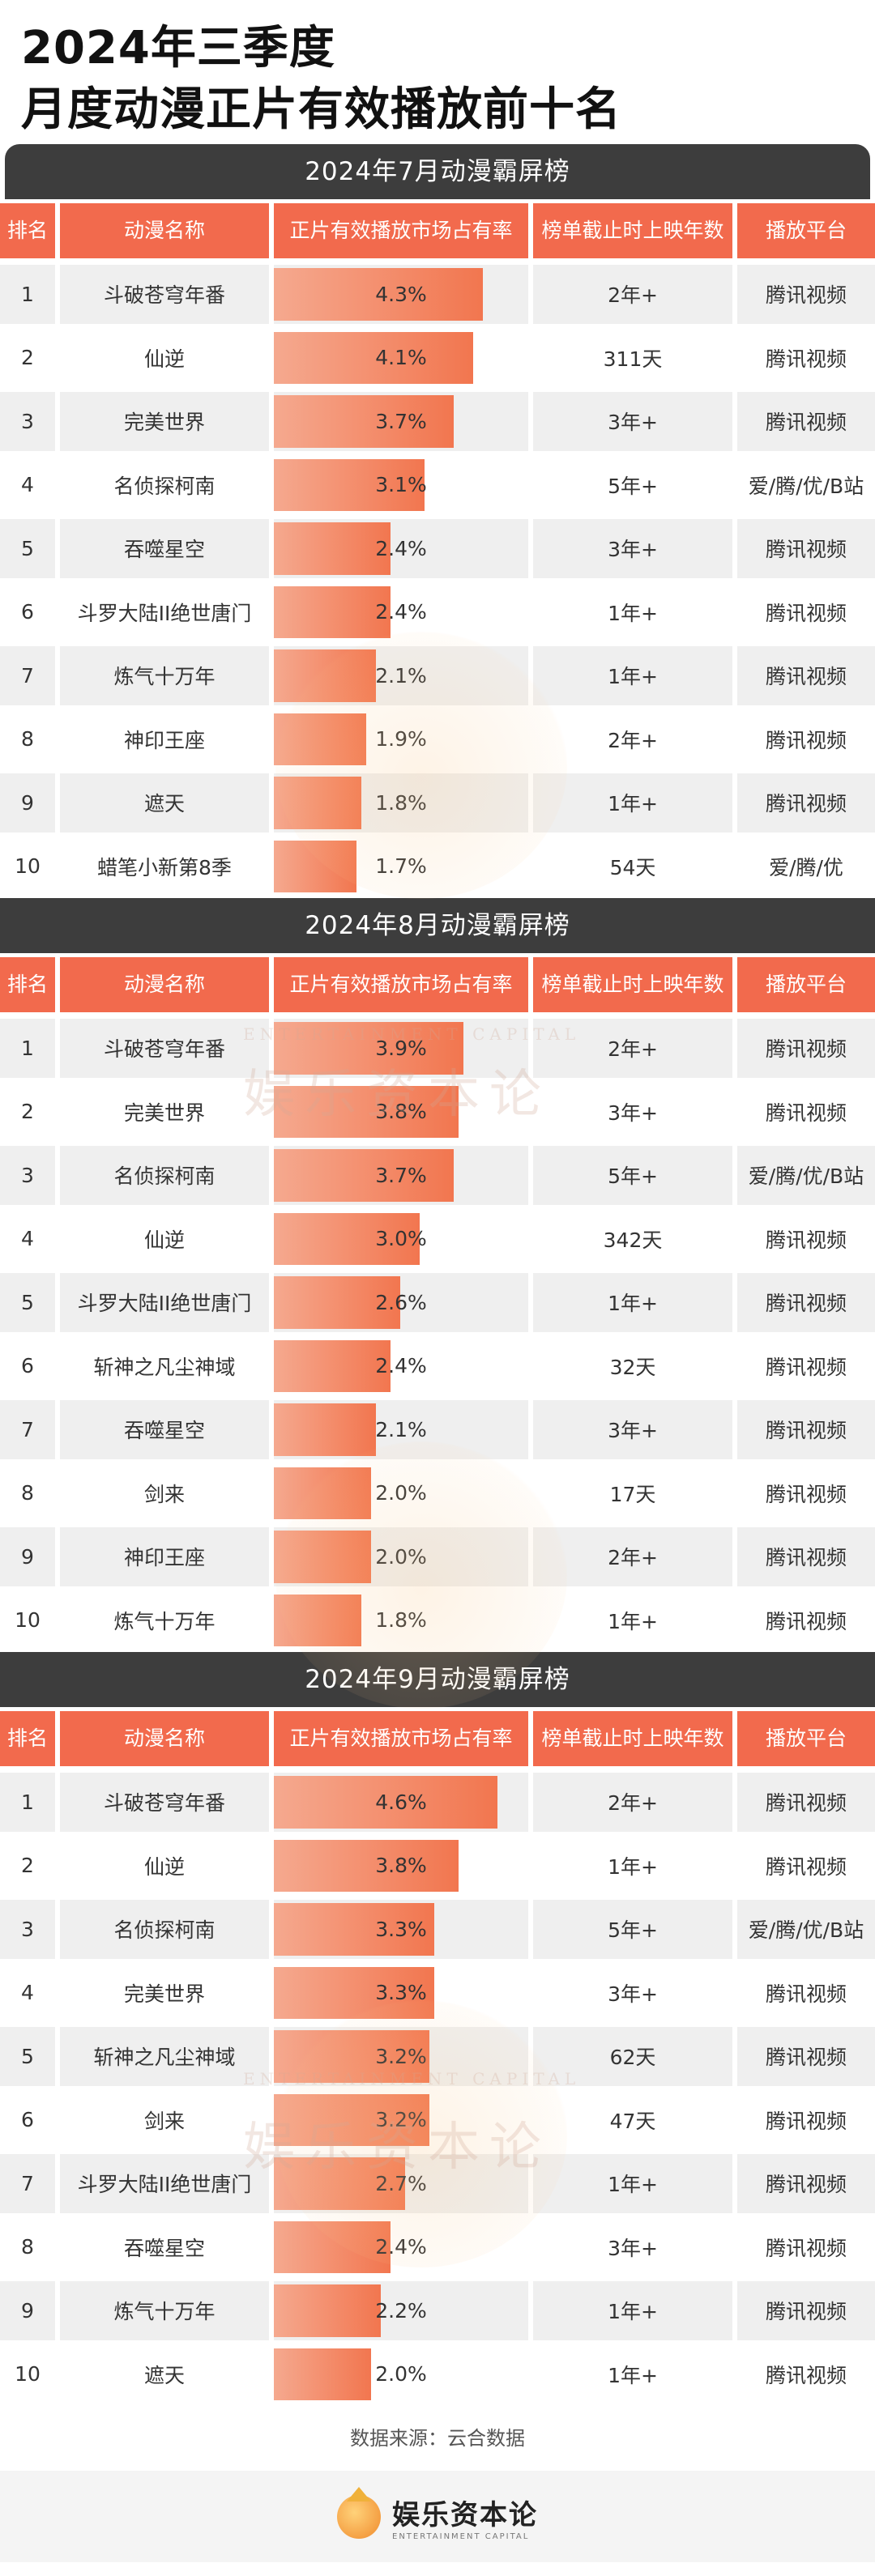 The width and height of the screenshot is (875, 2576). What do you see at coordinates (437, 171) in the screenshot?
I see `section-title: 2024年7月动漫霸屏榜` at bounding box center [437, 171].